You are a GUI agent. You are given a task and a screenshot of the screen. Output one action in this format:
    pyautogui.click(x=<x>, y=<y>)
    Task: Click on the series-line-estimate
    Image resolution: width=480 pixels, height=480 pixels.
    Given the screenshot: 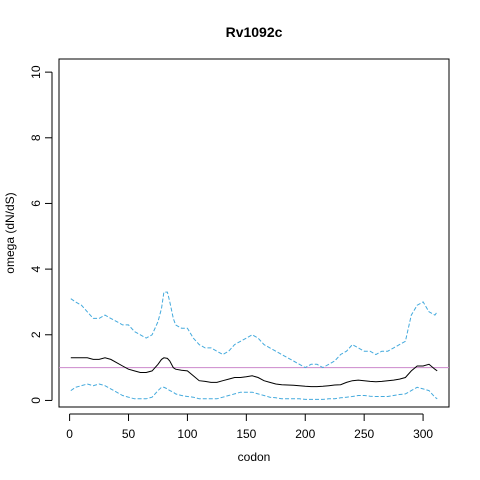 What is the action you would take?
    pyautogui.click(x=254, y=372)
    